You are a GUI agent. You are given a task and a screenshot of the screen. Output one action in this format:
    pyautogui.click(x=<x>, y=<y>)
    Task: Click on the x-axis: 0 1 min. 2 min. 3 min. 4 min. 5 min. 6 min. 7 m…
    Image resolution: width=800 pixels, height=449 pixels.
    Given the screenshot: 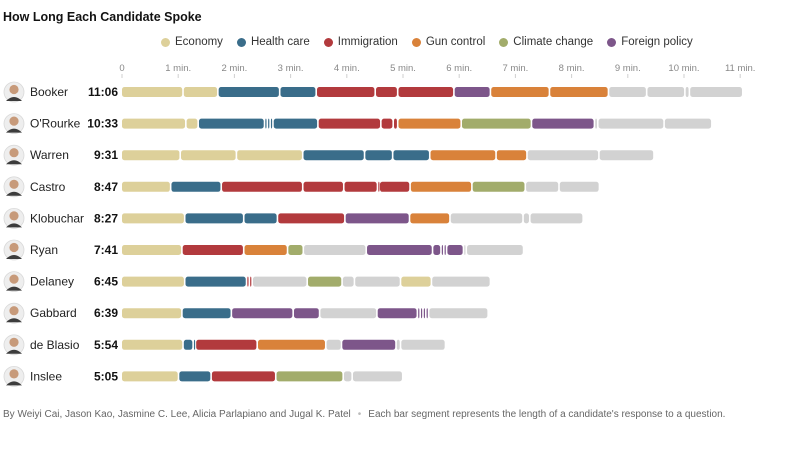 What is the action you would take?
    pyautogui.click(x=437, y=70)
    